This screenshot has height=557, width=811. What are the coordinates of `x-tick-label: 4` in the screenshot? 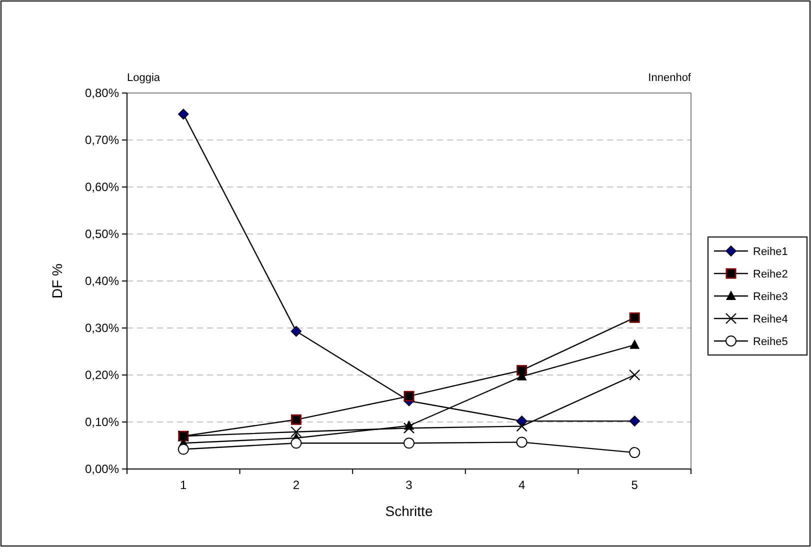 It's located at (522, 485).